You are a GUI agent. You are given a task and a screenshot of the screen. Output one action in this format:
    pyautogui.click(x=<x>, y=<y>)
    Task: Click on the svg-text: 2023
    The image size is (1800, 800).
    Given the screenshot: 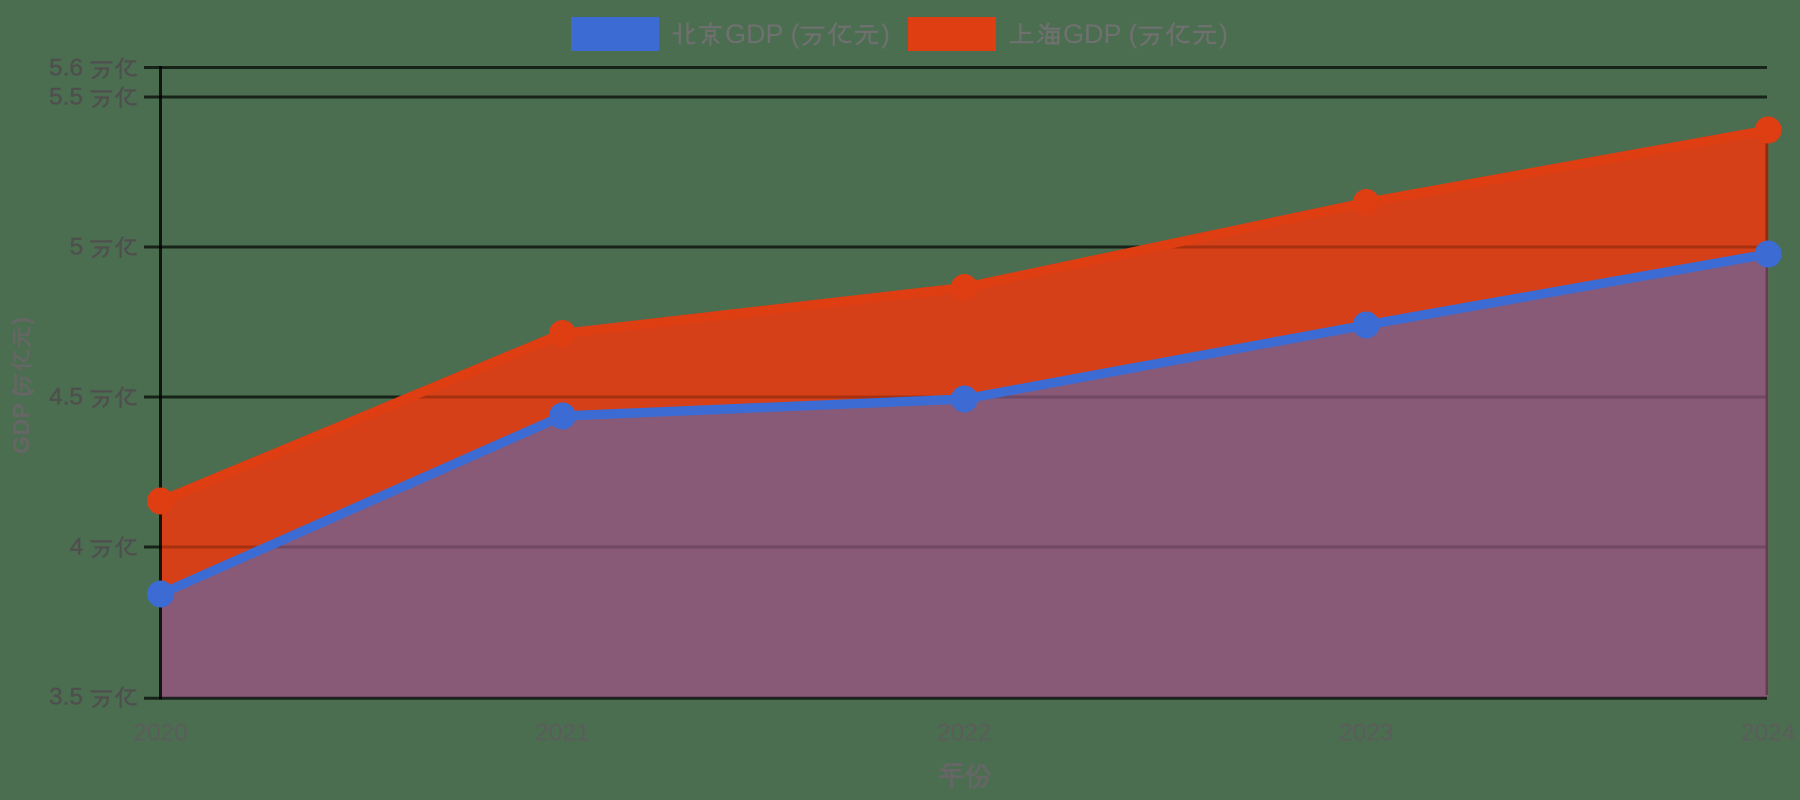 What is the action you would take?
    pyautogui.click(x=1366, y=733)
    